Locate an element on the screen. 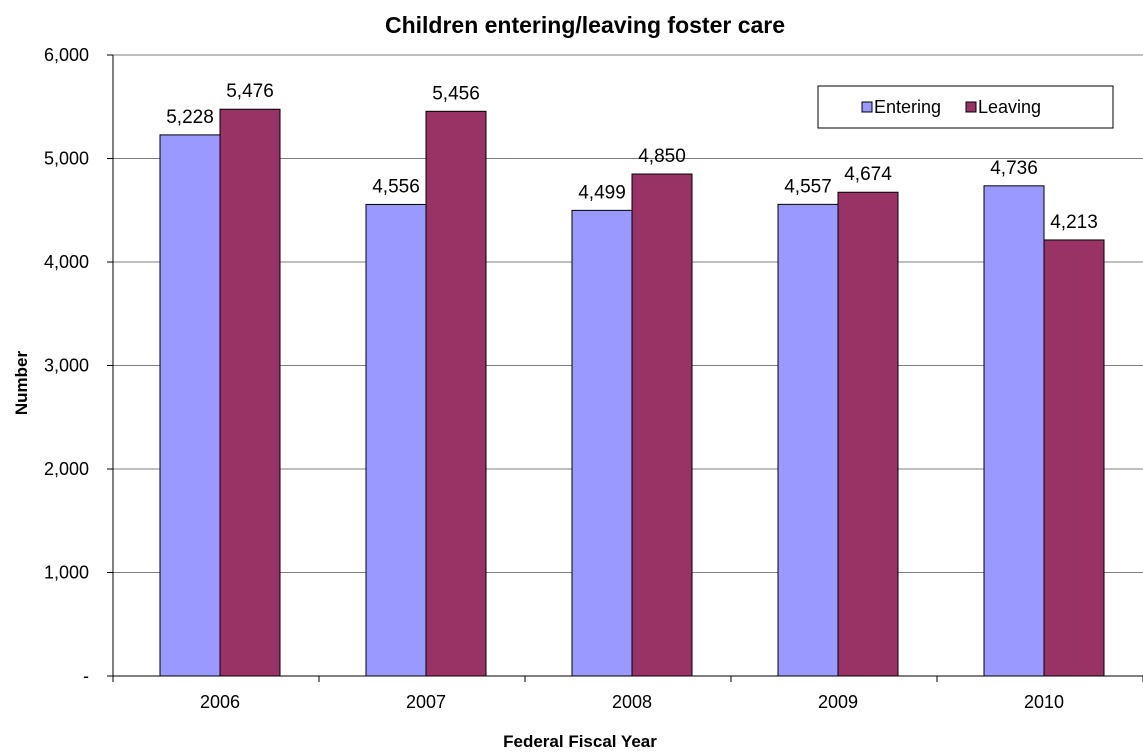  x-tick-label: 2009 is located at coordinates (838, 702).